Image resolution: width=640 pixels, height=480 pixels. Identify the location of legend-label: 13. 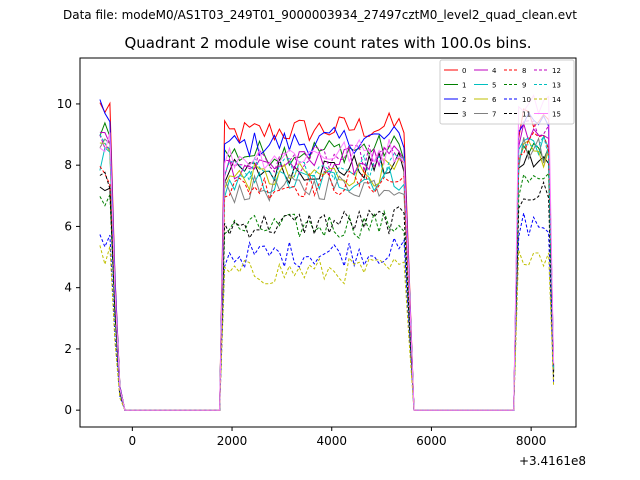
(556, 86).